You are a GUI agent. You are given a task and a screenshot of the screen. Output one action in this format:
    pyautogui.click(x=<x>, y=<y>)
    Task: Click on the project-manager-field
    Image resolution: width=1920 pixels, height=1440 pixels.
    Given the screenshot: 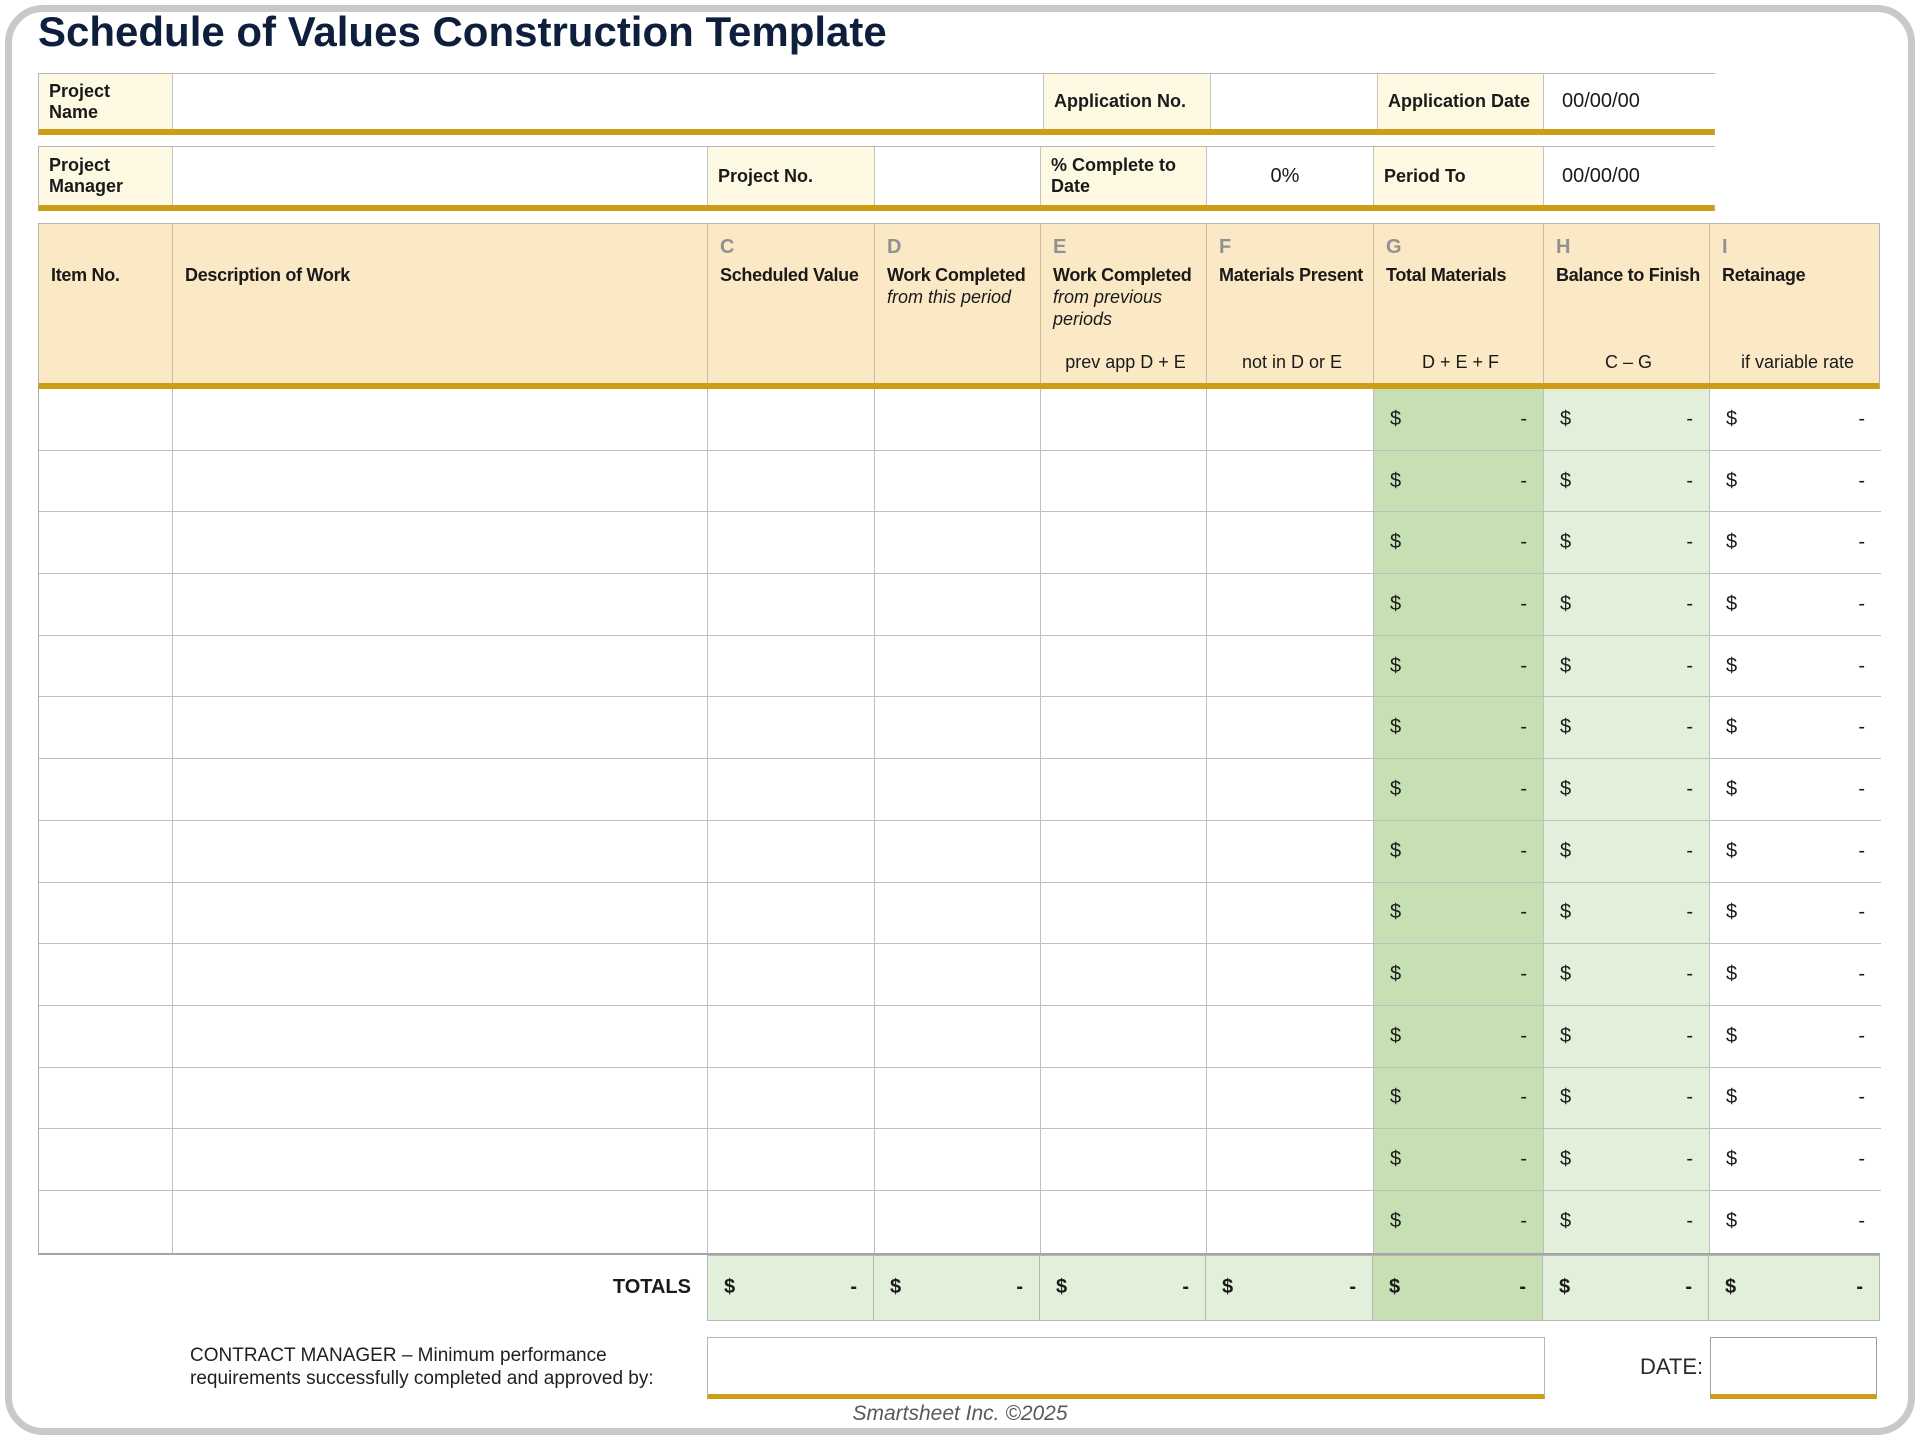 What is the action you would take?
    pyautogui.click(x=440, y=176)
    